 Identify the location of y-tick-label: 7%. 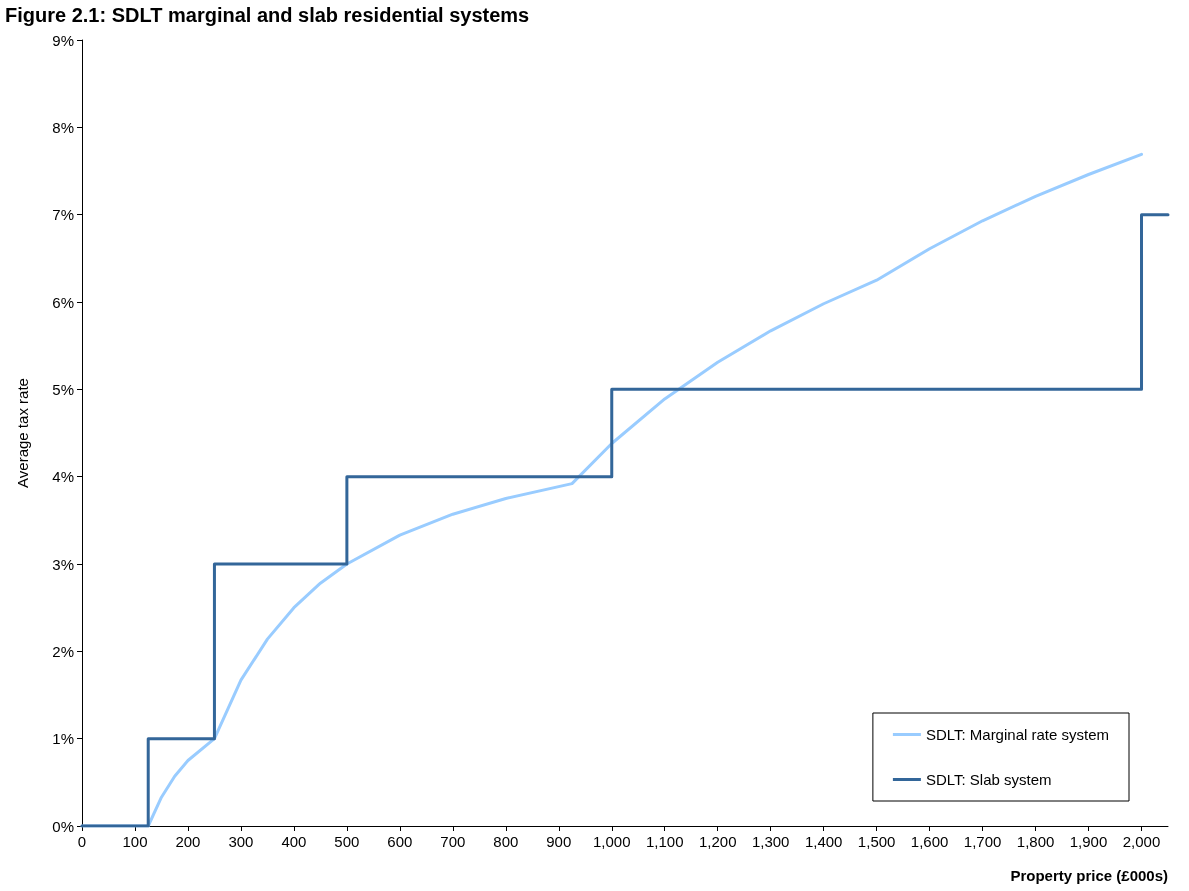
(63, 215).